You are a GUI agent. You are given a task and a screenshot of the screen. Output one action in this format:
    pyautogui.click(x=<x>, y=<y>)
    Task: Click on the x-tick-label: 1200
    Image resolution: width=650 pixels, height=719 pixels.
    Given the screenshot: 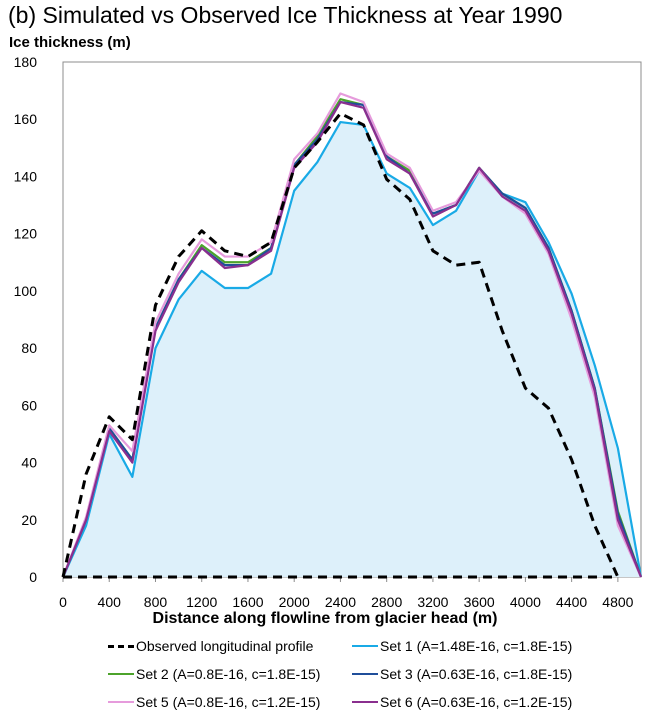 What is the action you would take?
    pyautogui.click(x=201, y=602)
    